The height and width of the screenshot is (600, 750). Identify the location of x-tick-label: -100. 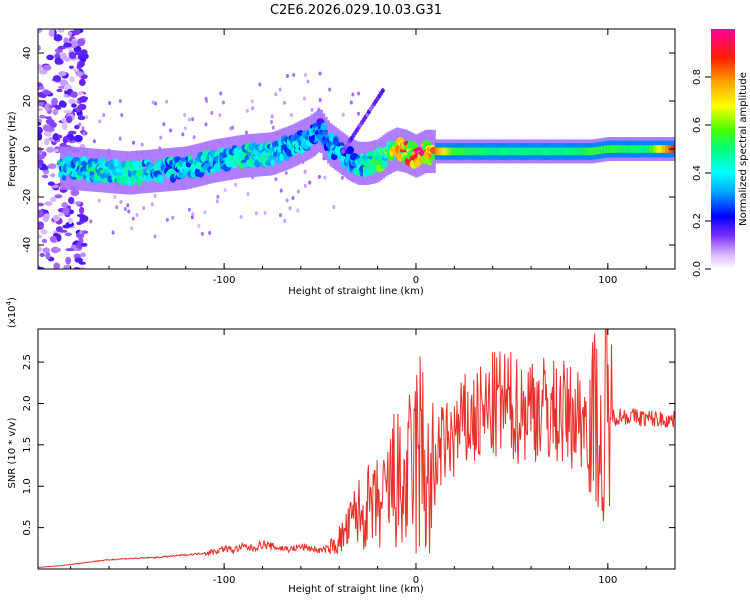
(224, 280).